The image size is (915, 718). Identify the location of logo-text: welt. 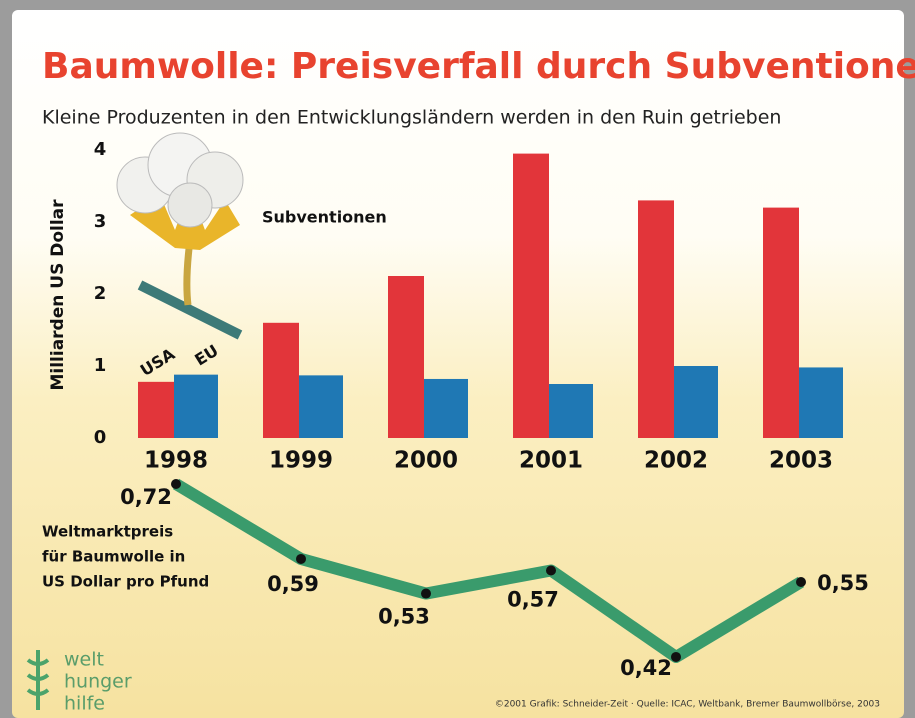
(84, 660).